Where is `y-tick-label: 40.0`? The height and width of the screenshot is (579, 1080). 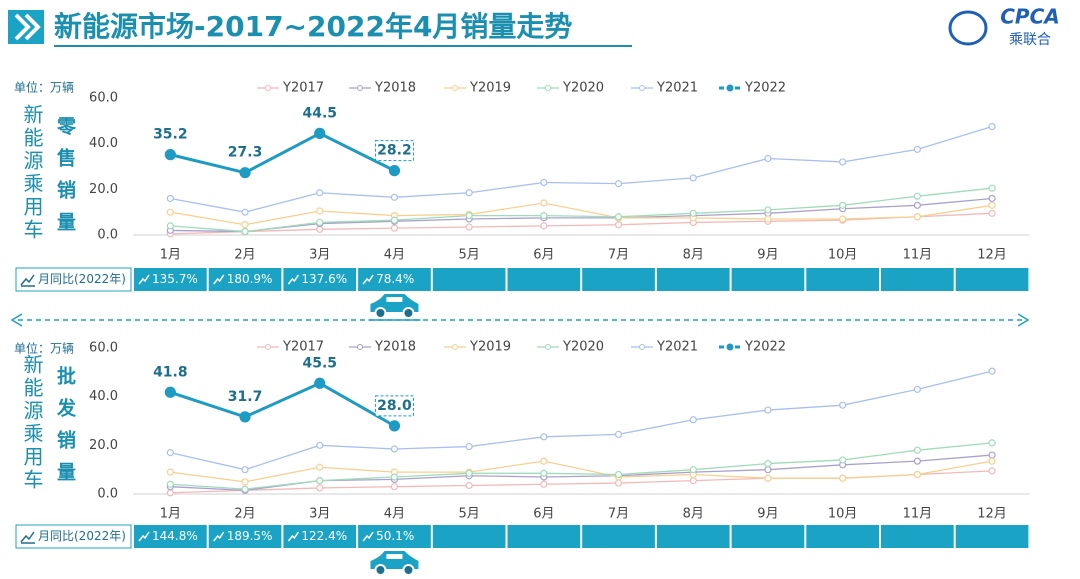 y-tick-label: 40.0 is located at coordinates (103, 143).